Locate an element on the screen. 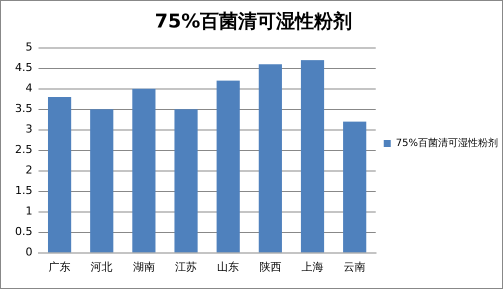 The image size is (503, 289). chart-title: 75%百菌清可湿性粉剂 is located at coordinates (253, 21).